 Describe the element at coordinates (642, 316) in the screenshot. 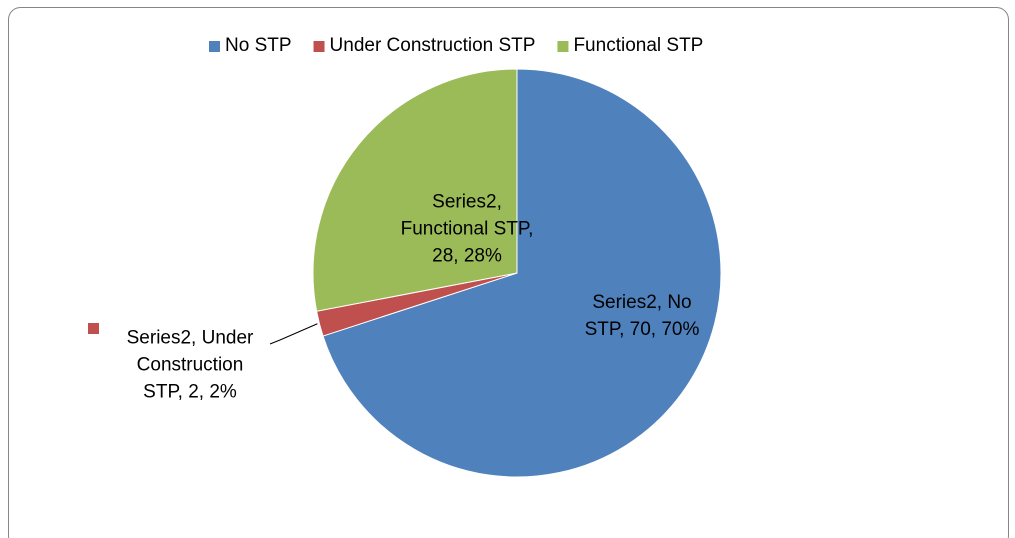

I see `data-label: Series2, No STP, 70, 70%` at that location.